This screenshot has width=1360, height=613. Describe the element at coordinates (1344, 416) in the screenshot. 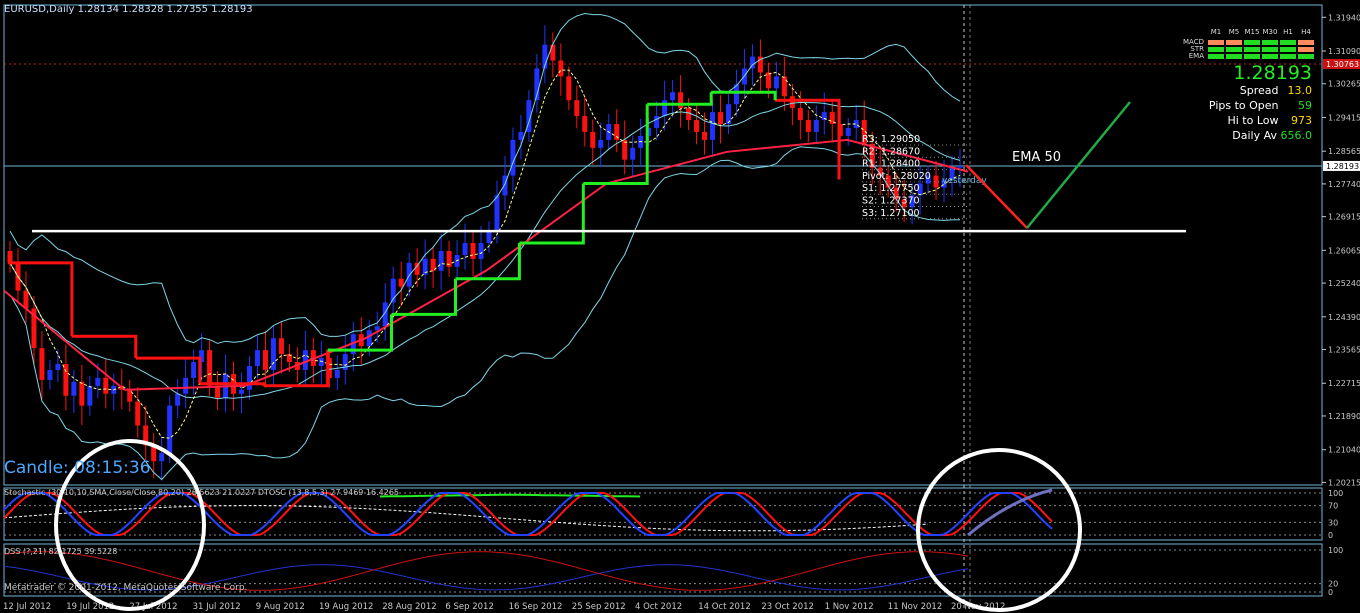

I see `price-tick-label: 1.21890` at that location.